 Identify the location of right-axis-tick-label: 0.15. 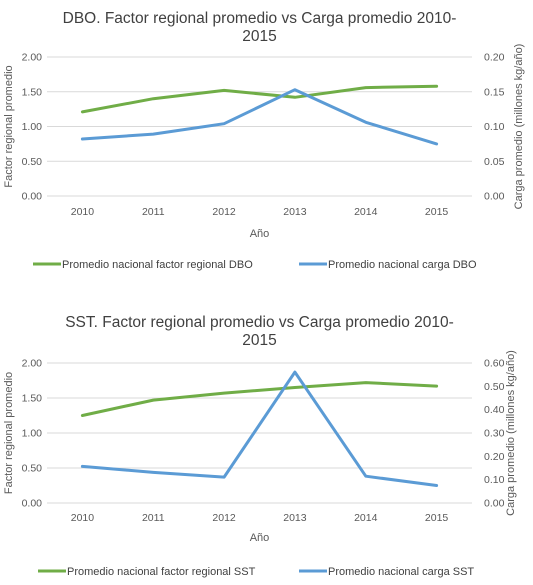
(494, 92).